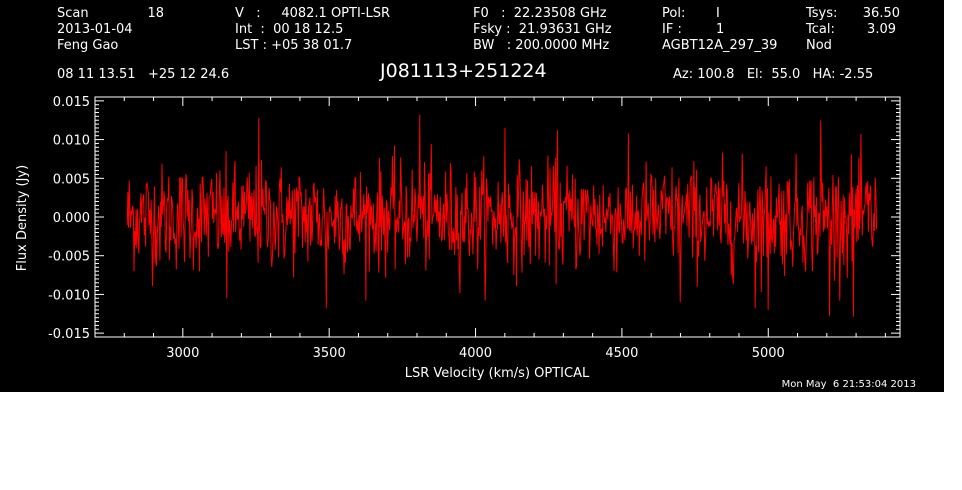 The width and height of the screenshot is (962, 490). I want to click on tcal-value: 3.09, so click(881, 29).